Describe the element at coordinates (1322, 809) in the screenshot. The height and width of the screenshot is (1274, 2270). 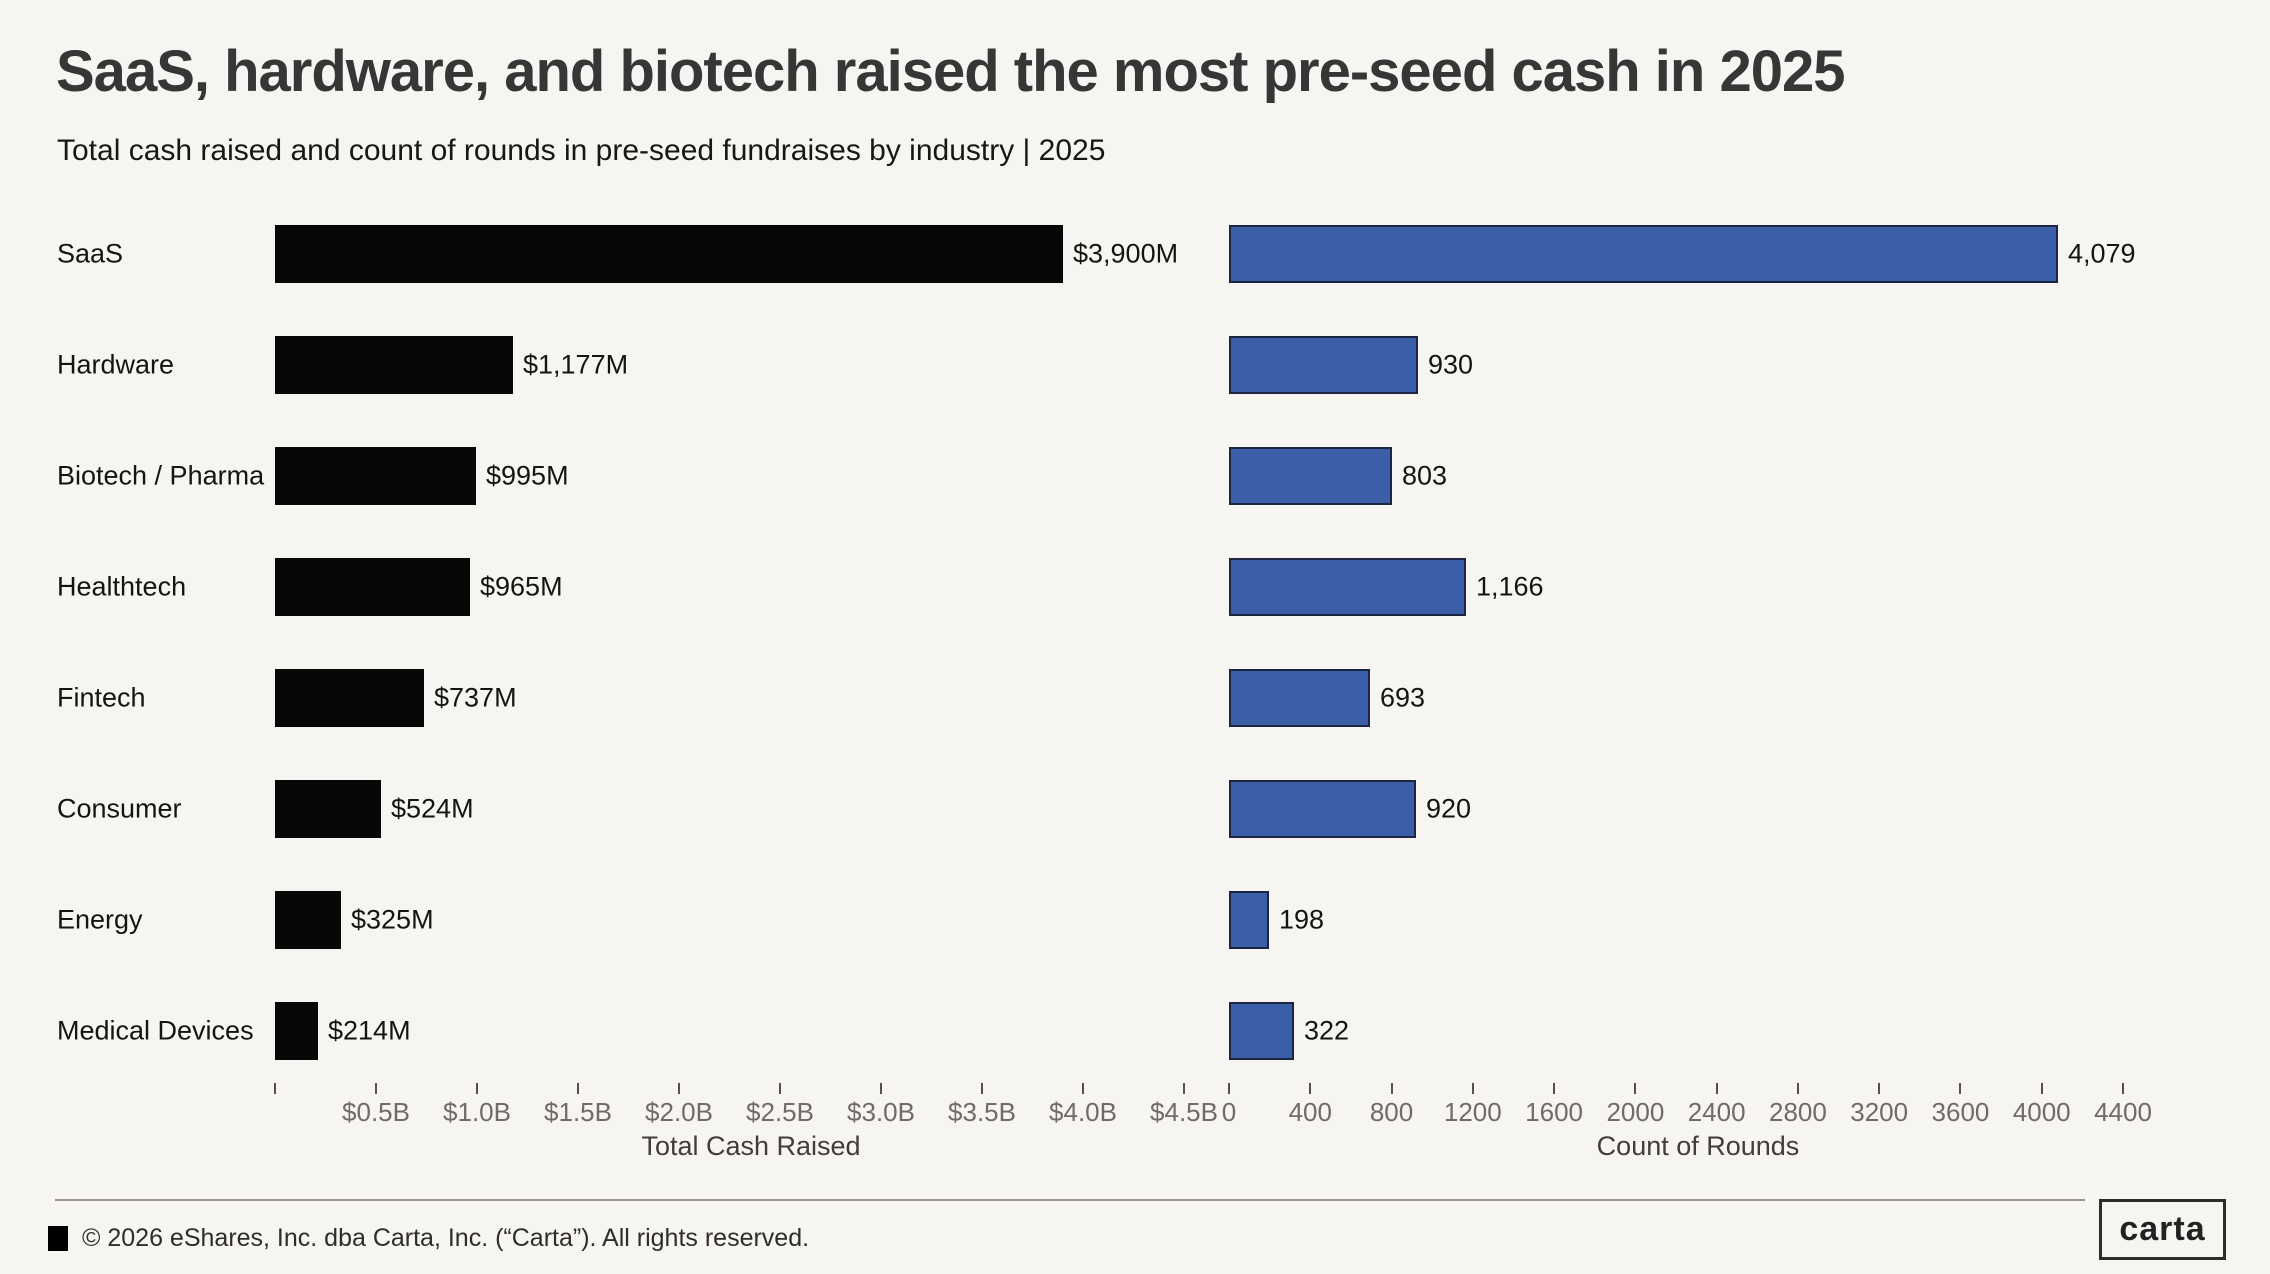
I see `rounds-bar-consumer` at that location.